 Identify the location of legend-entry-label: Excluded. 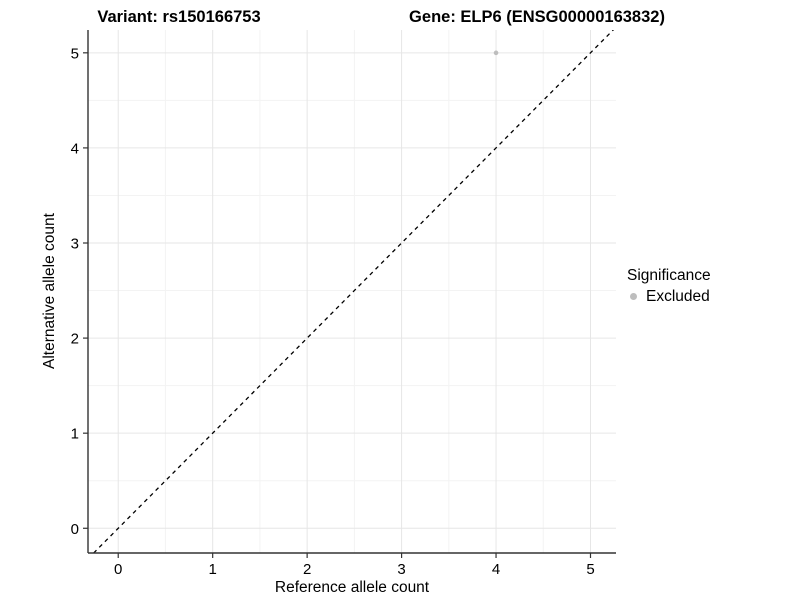
(678, 296).